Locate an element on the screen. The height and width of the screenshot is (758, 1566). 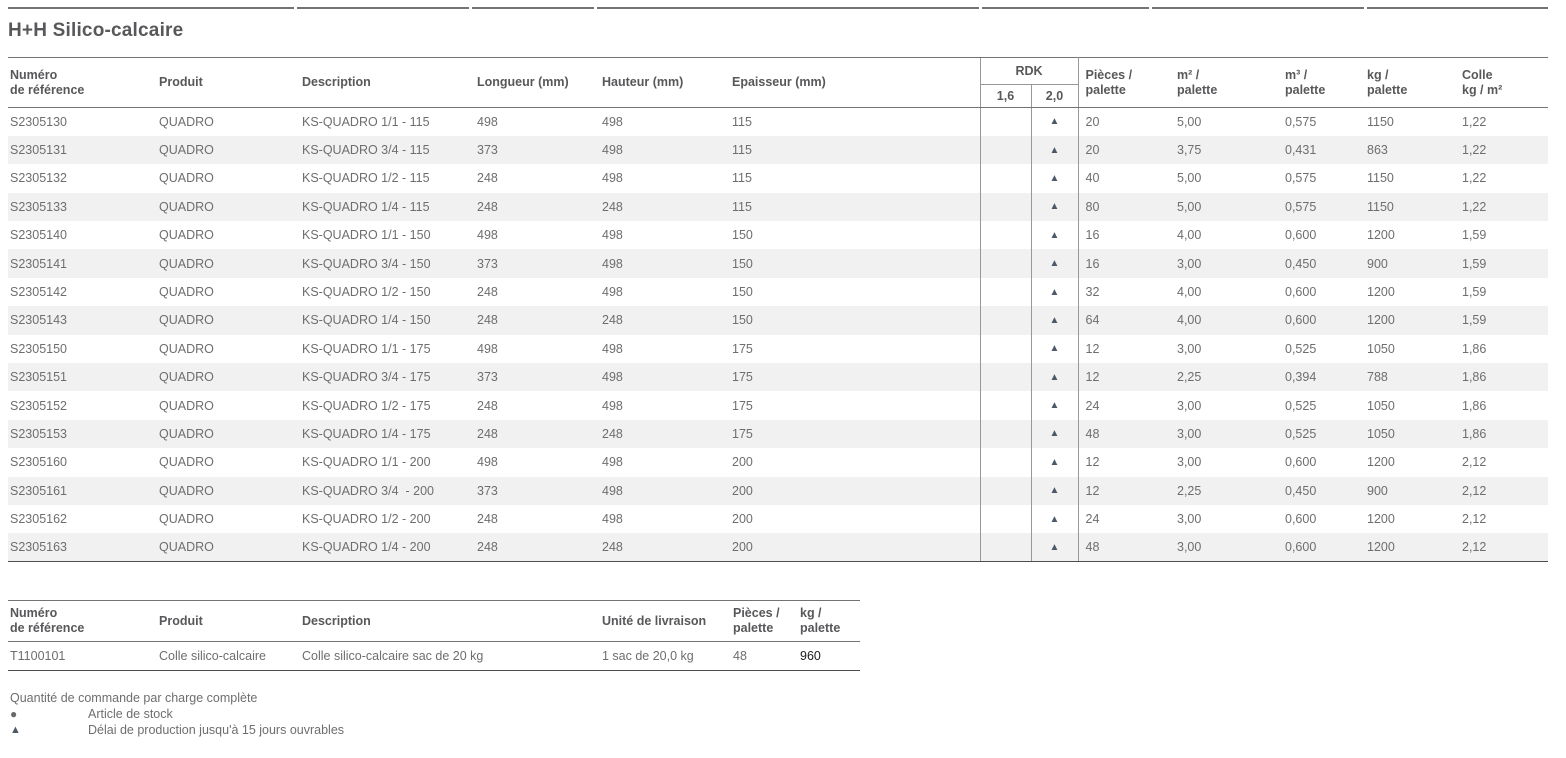
cell-epaisseur: 200 is located at coordinates (852, 490).